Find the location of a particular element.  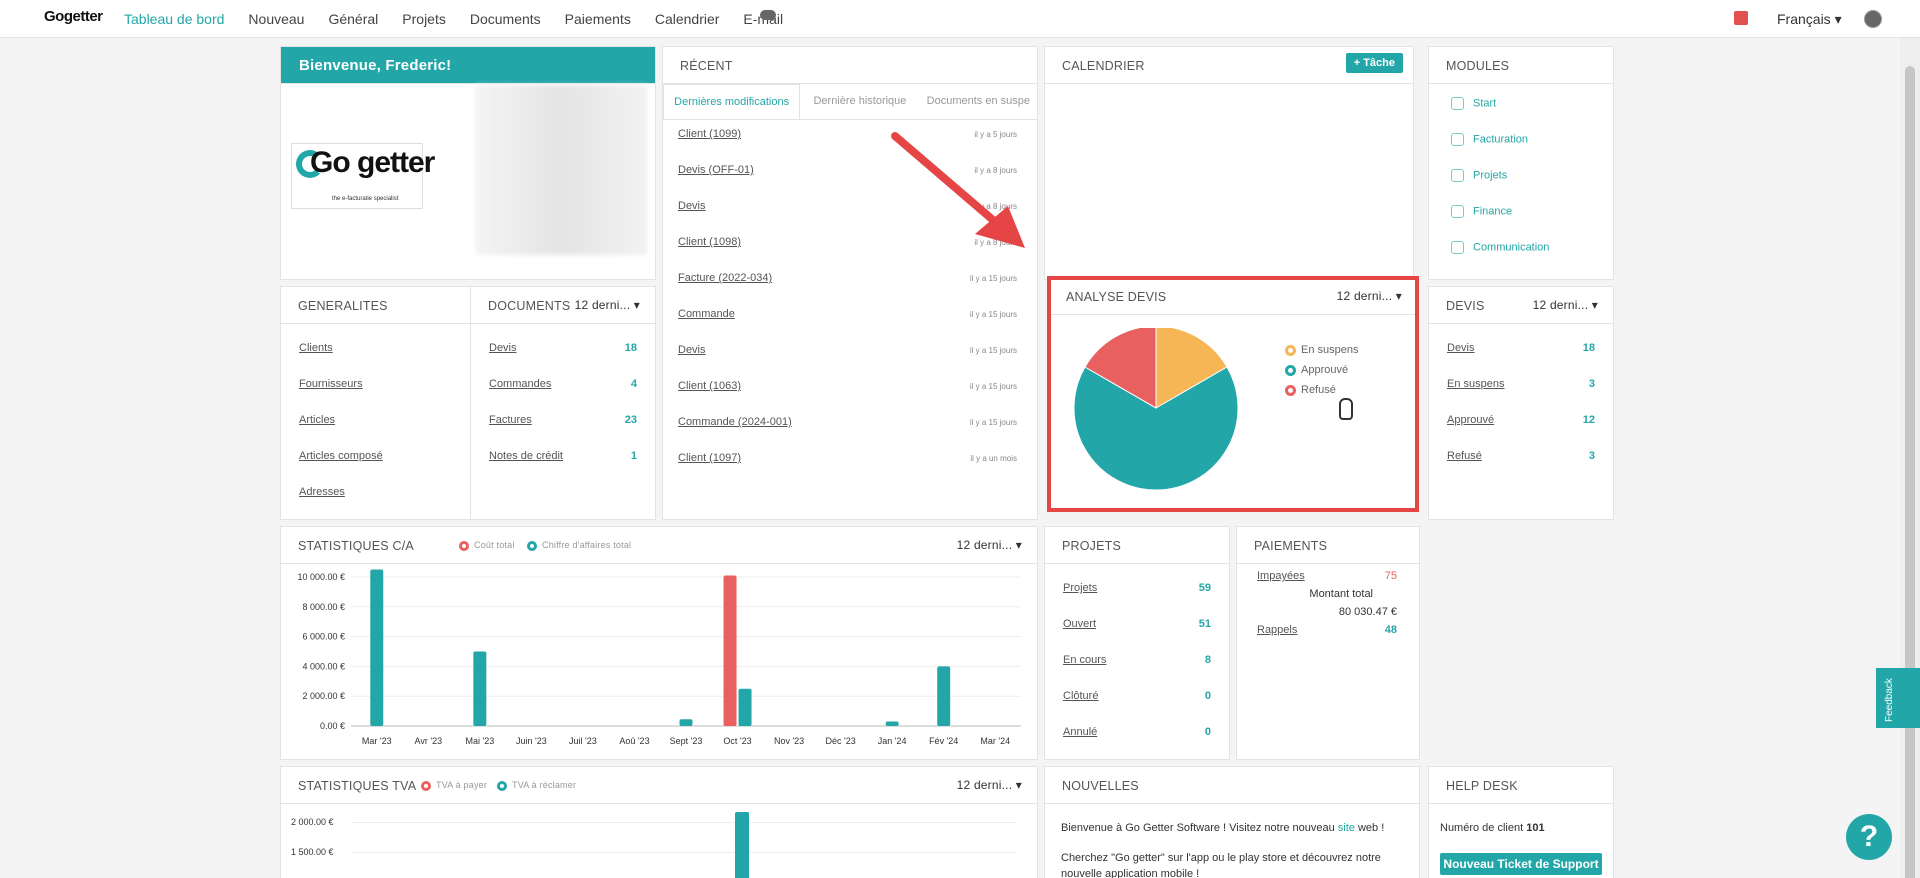

devis-title-label: DEVIS is located at coordinates (1465, 306).